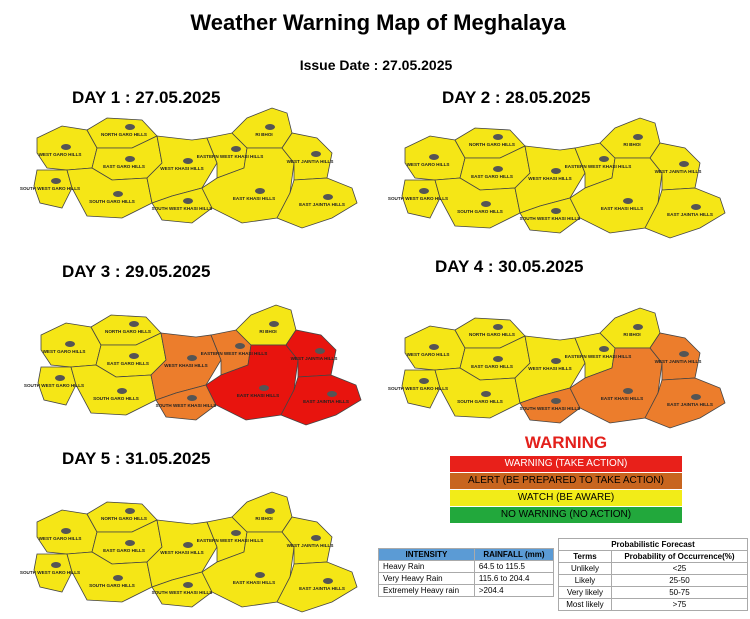  I want to click on table-cell: Most likely, so click(585, 604).